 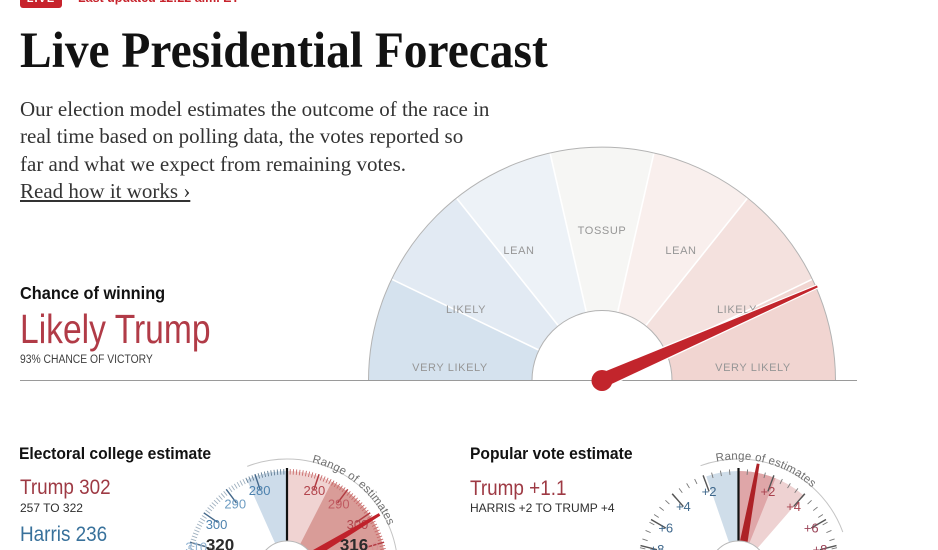 I want to click on svg-text: 320, so click(x=220, y=543).